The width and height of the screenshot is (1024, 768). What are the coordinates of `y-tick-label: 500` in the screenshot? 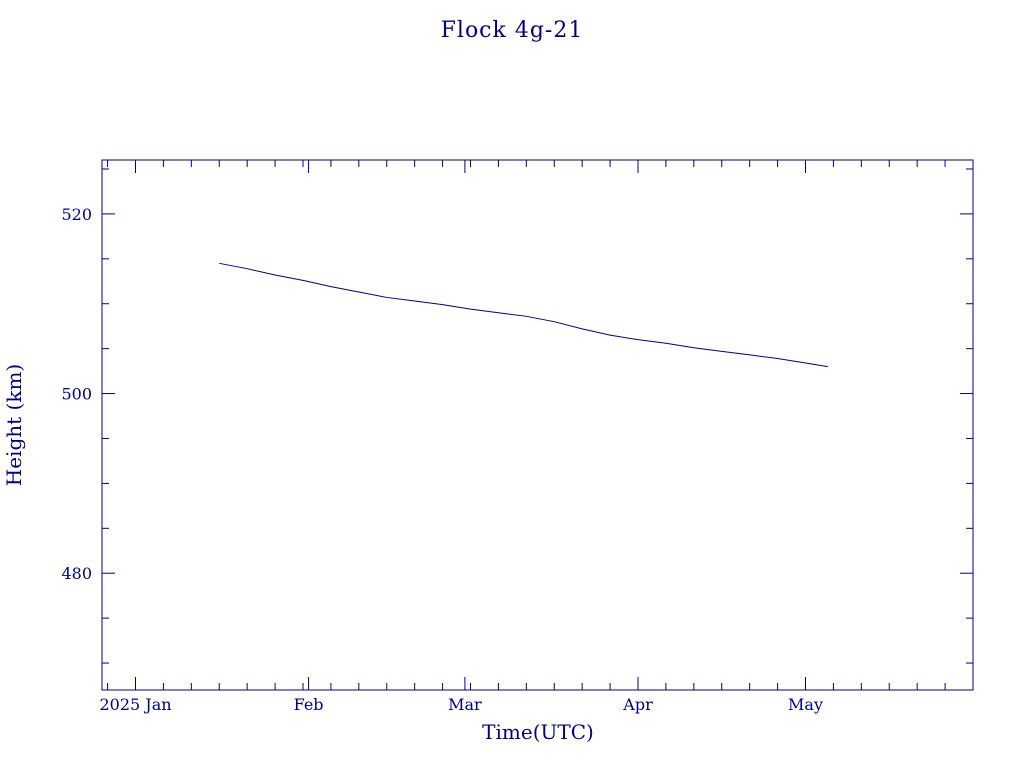 It's located at (76, 394).